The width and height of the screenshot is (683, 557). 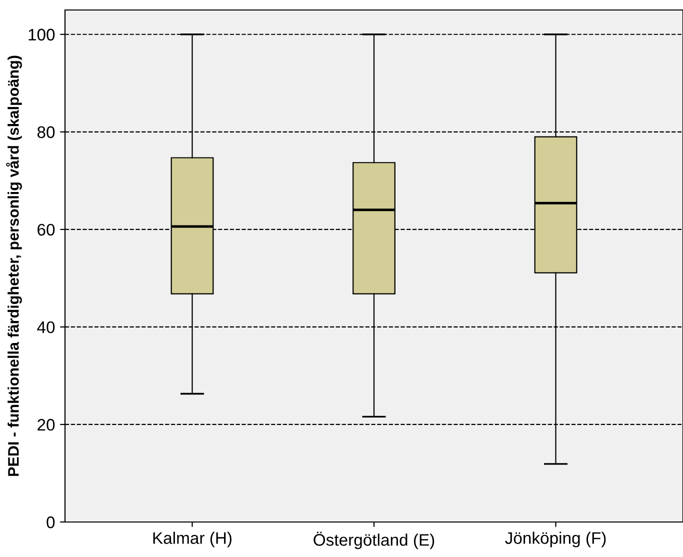 I want to click on y-tick-label: 100, so click(x=41, y=34).